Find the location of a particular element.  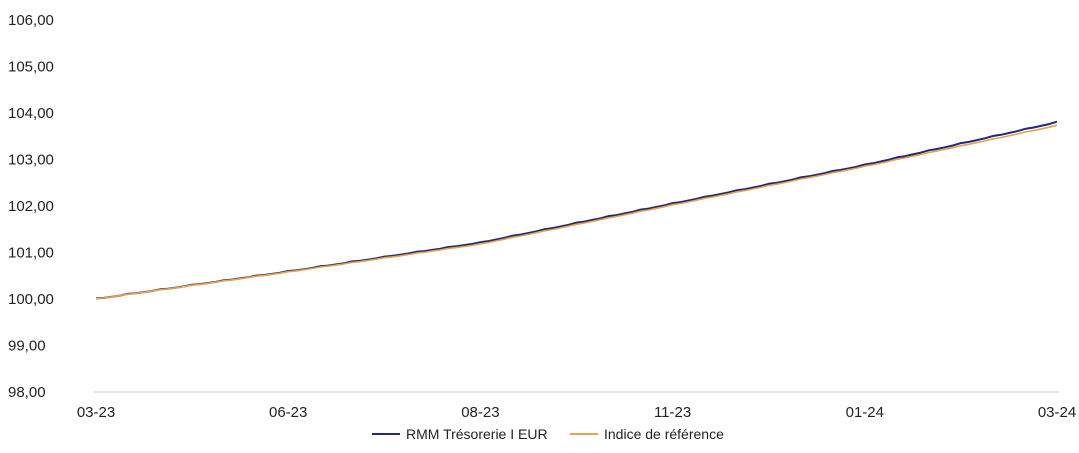

legend-label: RMM Trésorerie I EUR is located at coordinates (477, 434).